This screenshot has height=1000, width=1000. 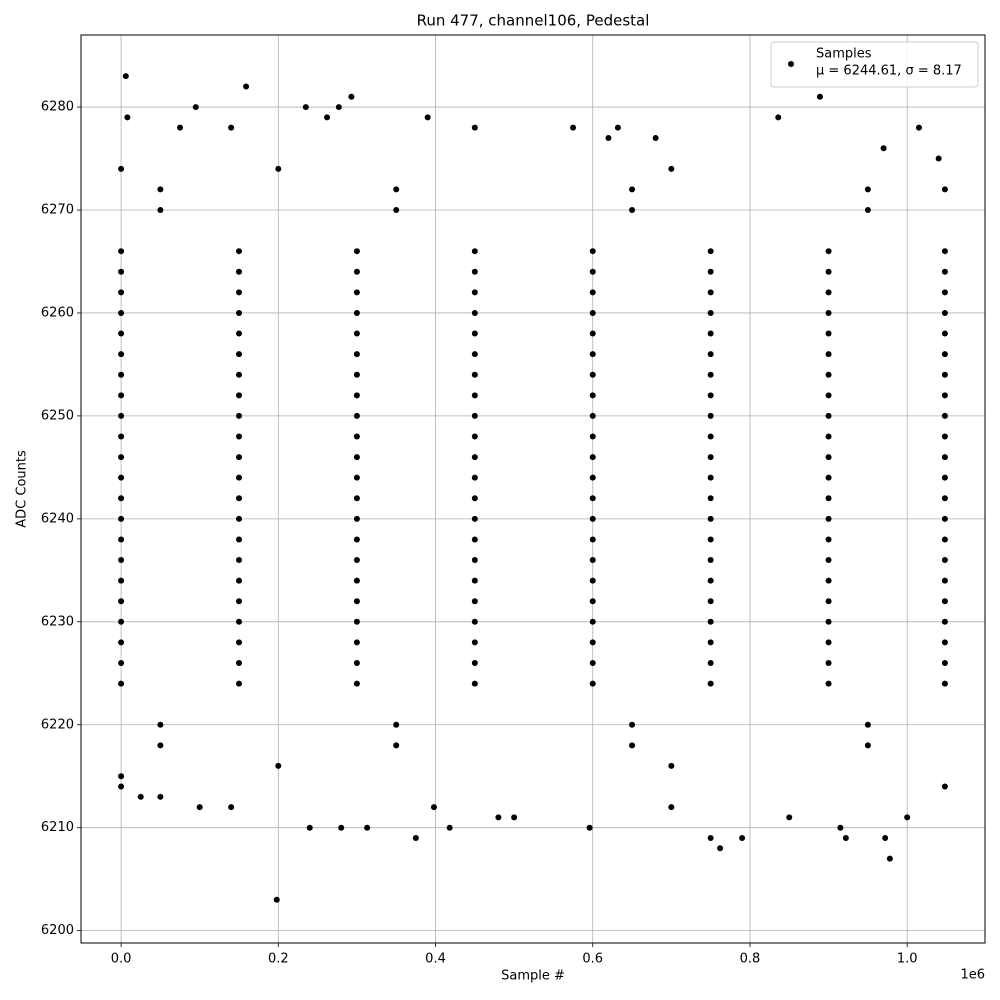 What do you see at coordinates (22, 489) in the screenshot?
I see `y-axis-label: ADC Counts` at bounding box center [22, 489].